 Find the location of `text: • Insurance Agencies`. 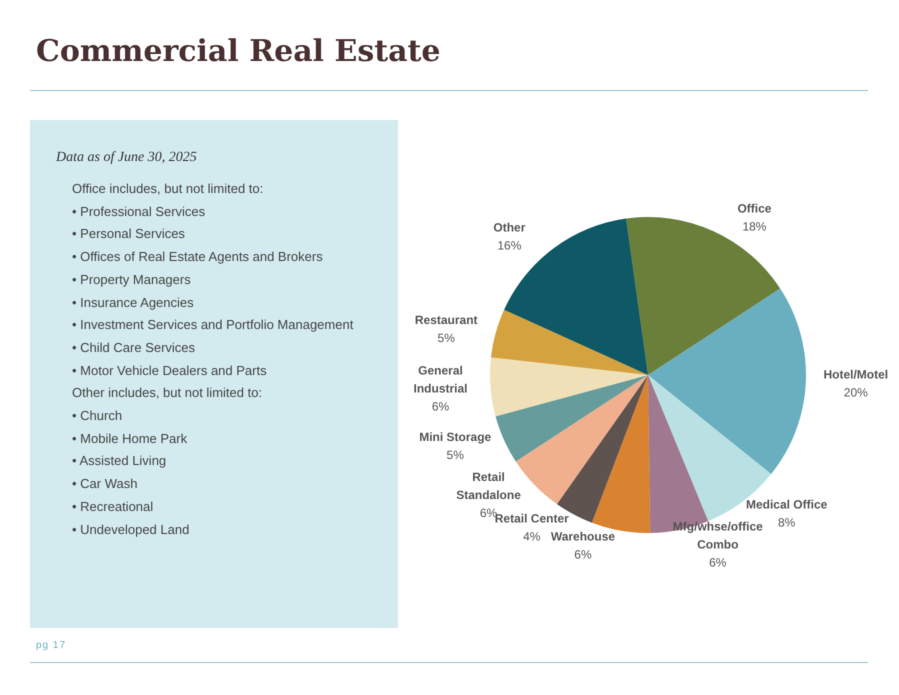

text: • Insurance Agencies is located at coordinates (133, 303).